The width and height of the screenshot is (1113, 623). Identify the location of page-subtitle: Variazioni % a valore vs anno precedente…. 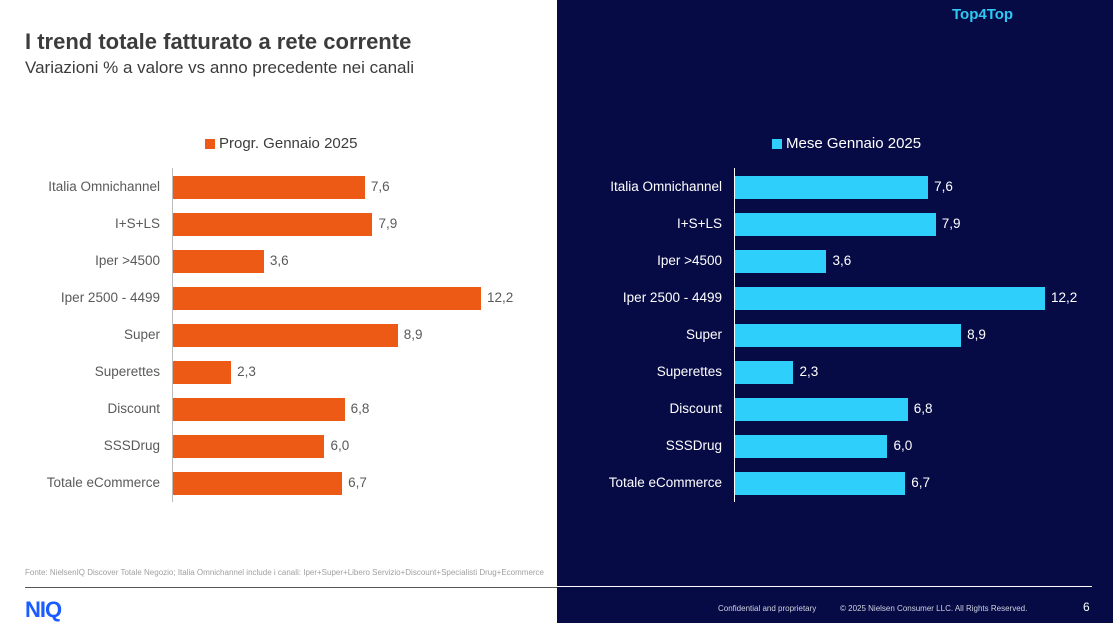
(220, 67).